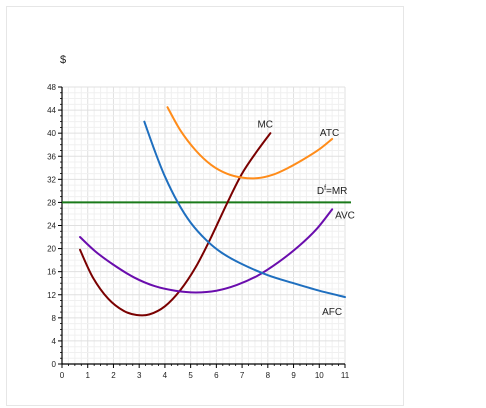 The height and width of the screenshot is (408, 486). I want to click on label-avc: AVC, so click(345, 216).